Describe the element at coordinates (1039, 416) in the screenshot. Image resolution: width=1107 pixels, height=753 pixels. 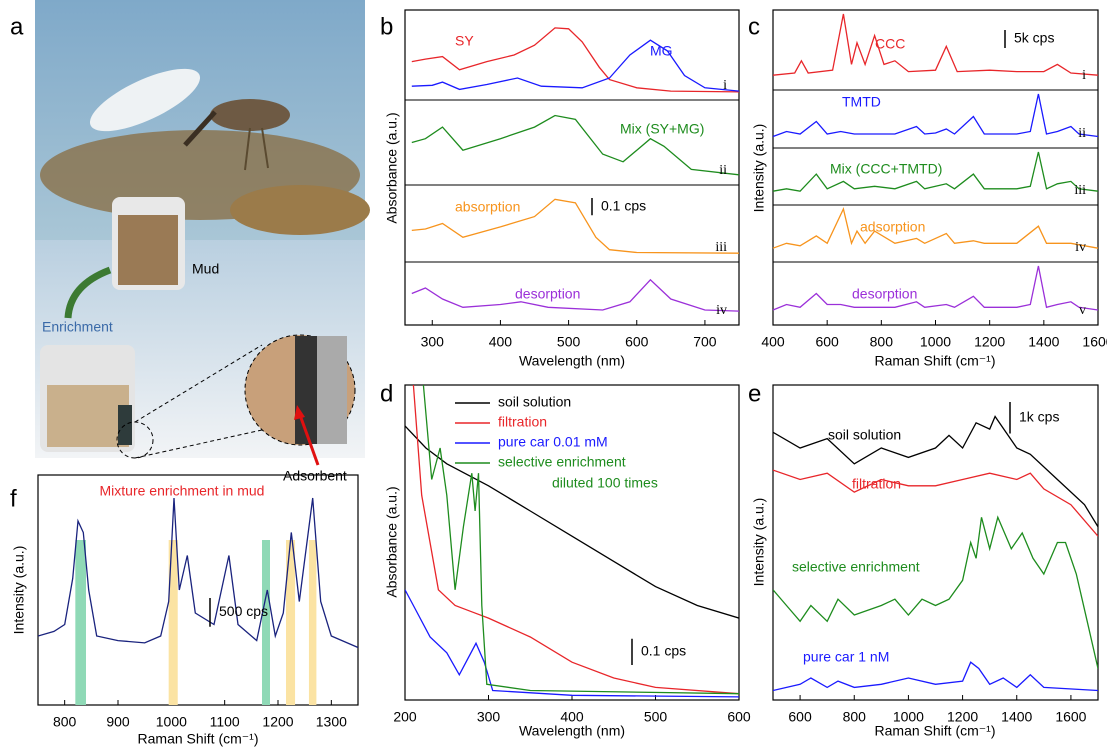
I see `scale-bar-label: 1k cps` at that location.